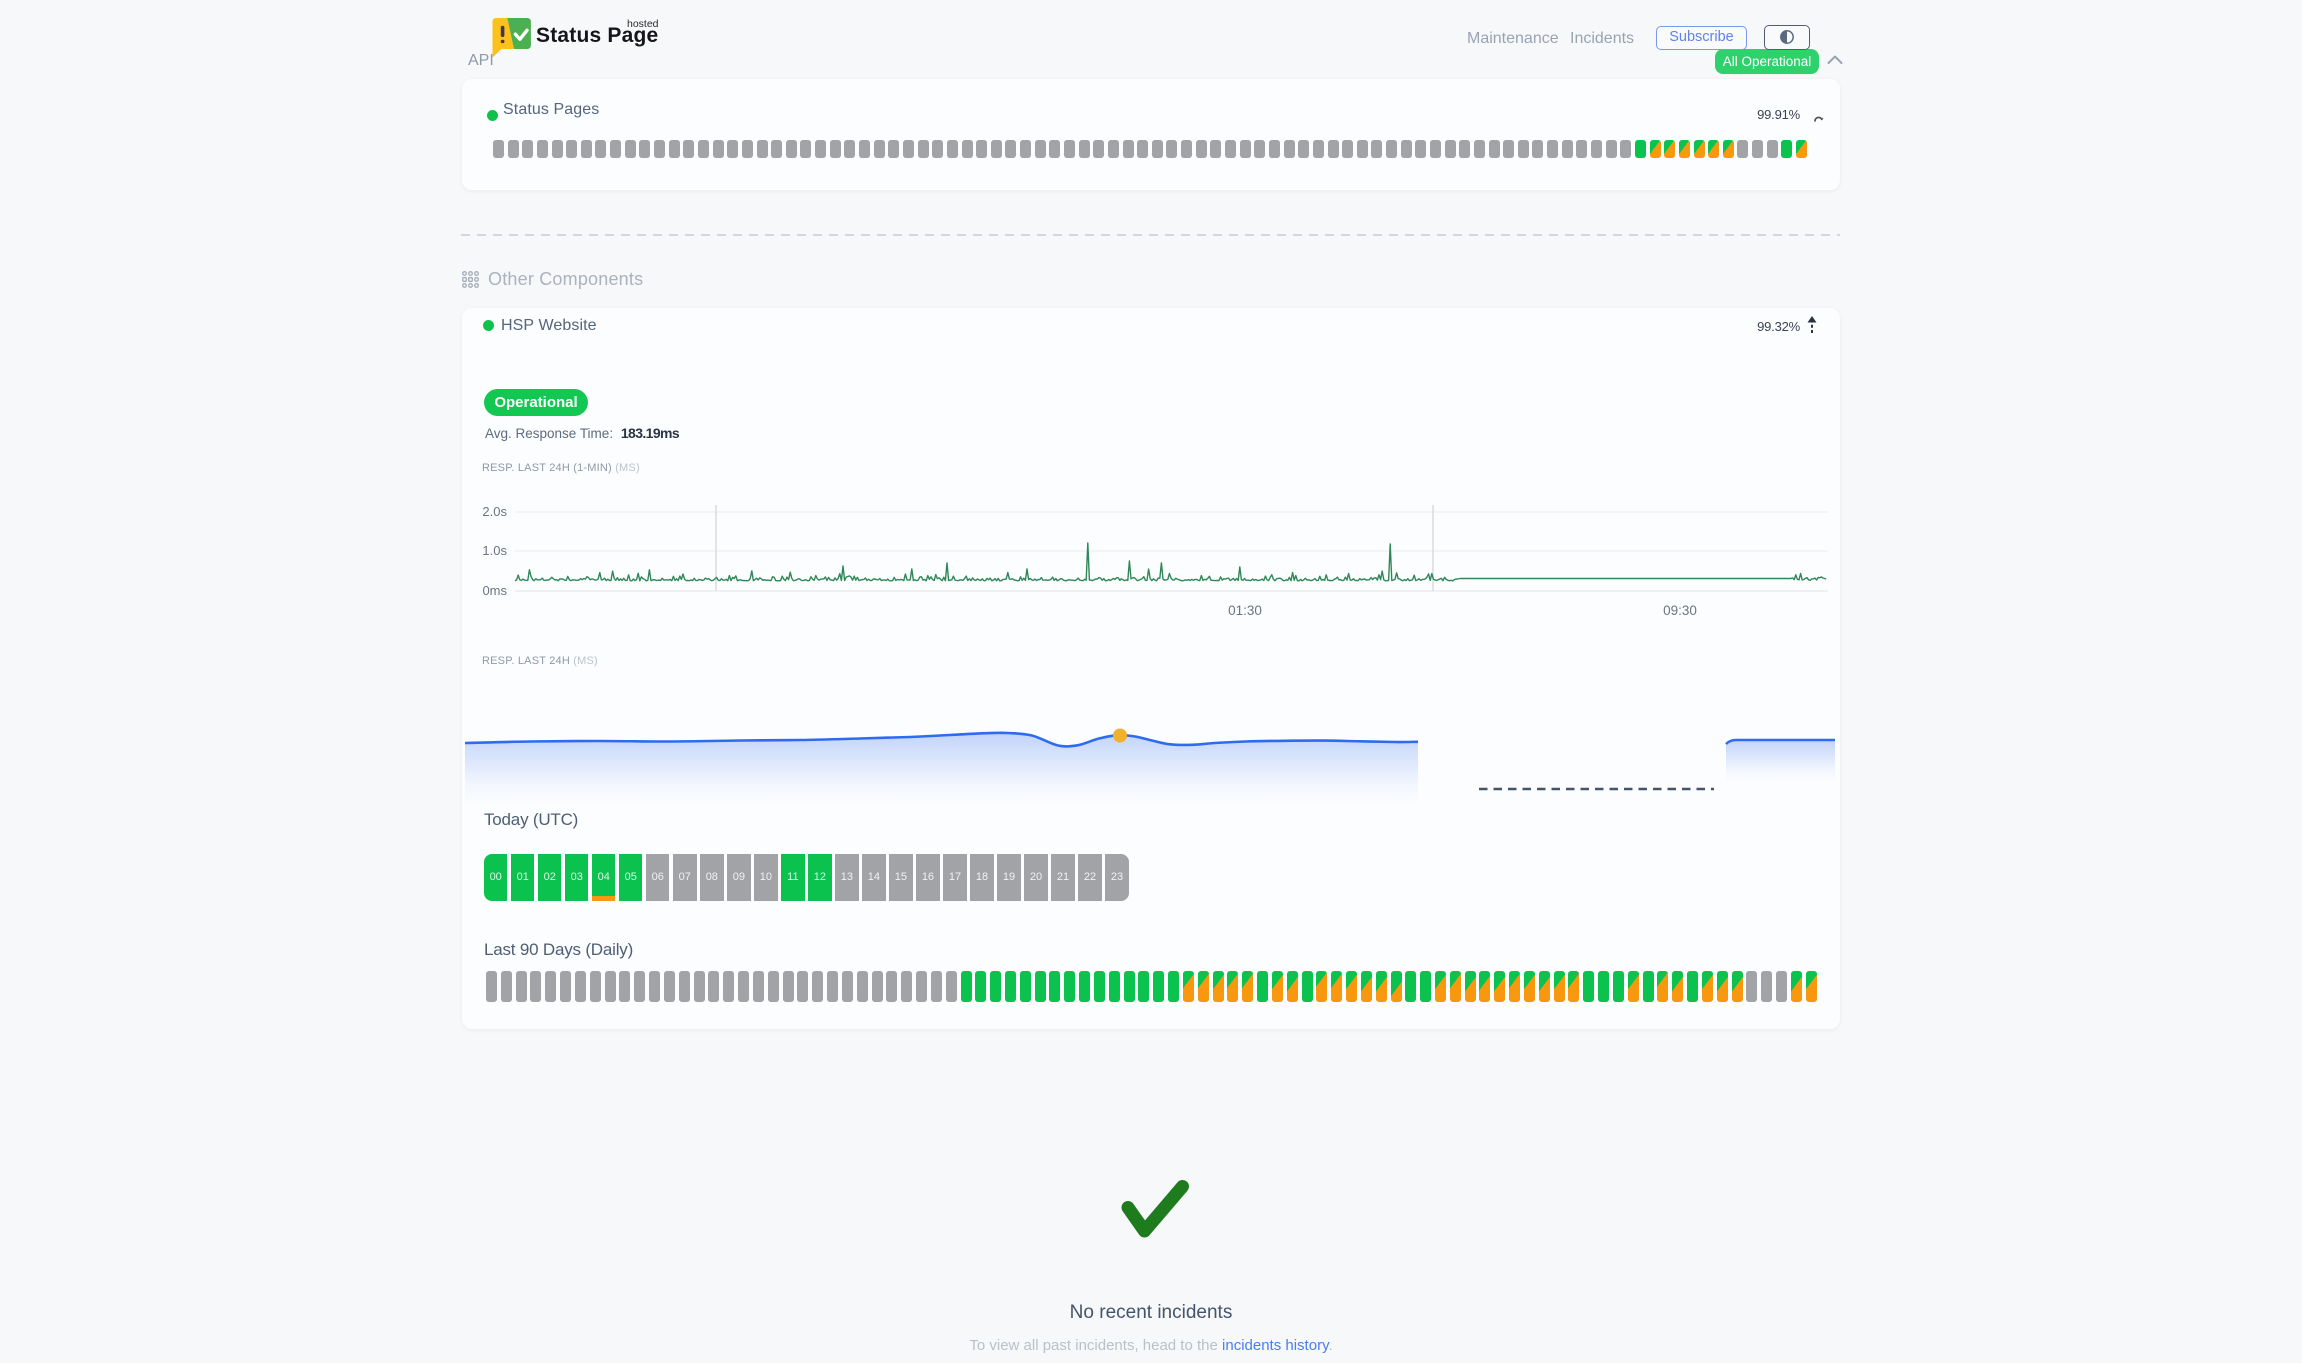 The image size is (2302, 1363). Describe the element at coordinates (494, 590) in the screenshot. I see `svg-text: 0ms` at that location.